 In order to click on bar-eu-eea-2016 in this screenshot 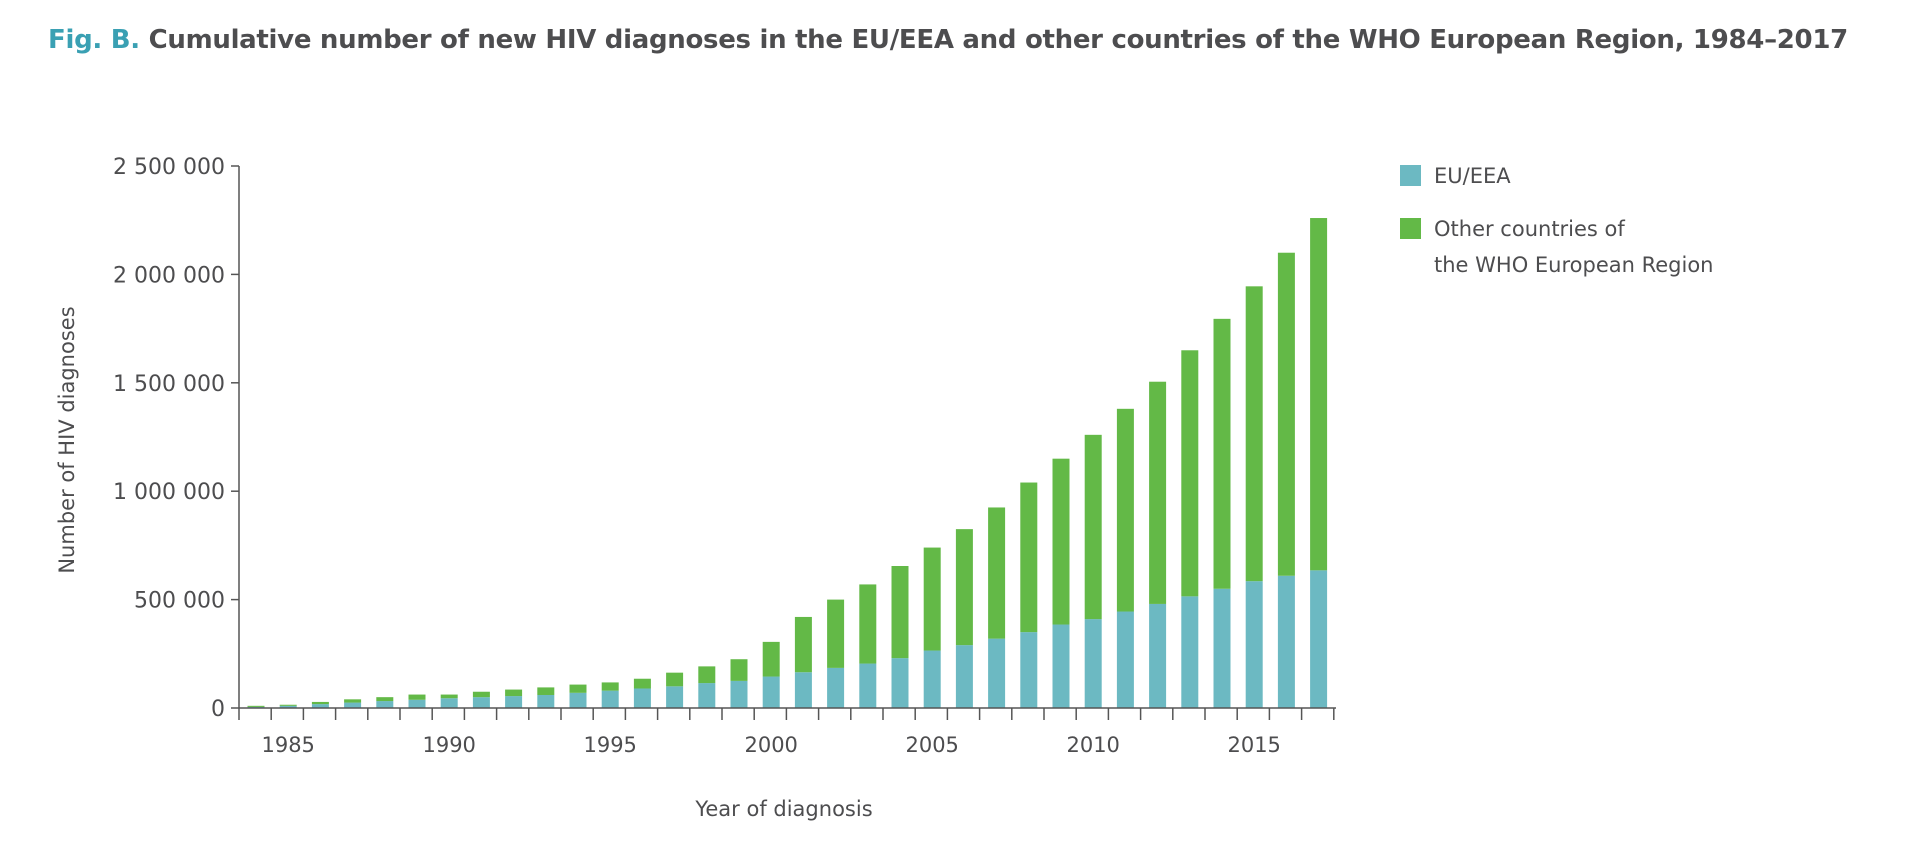, I will do `click(1286, 641)`.